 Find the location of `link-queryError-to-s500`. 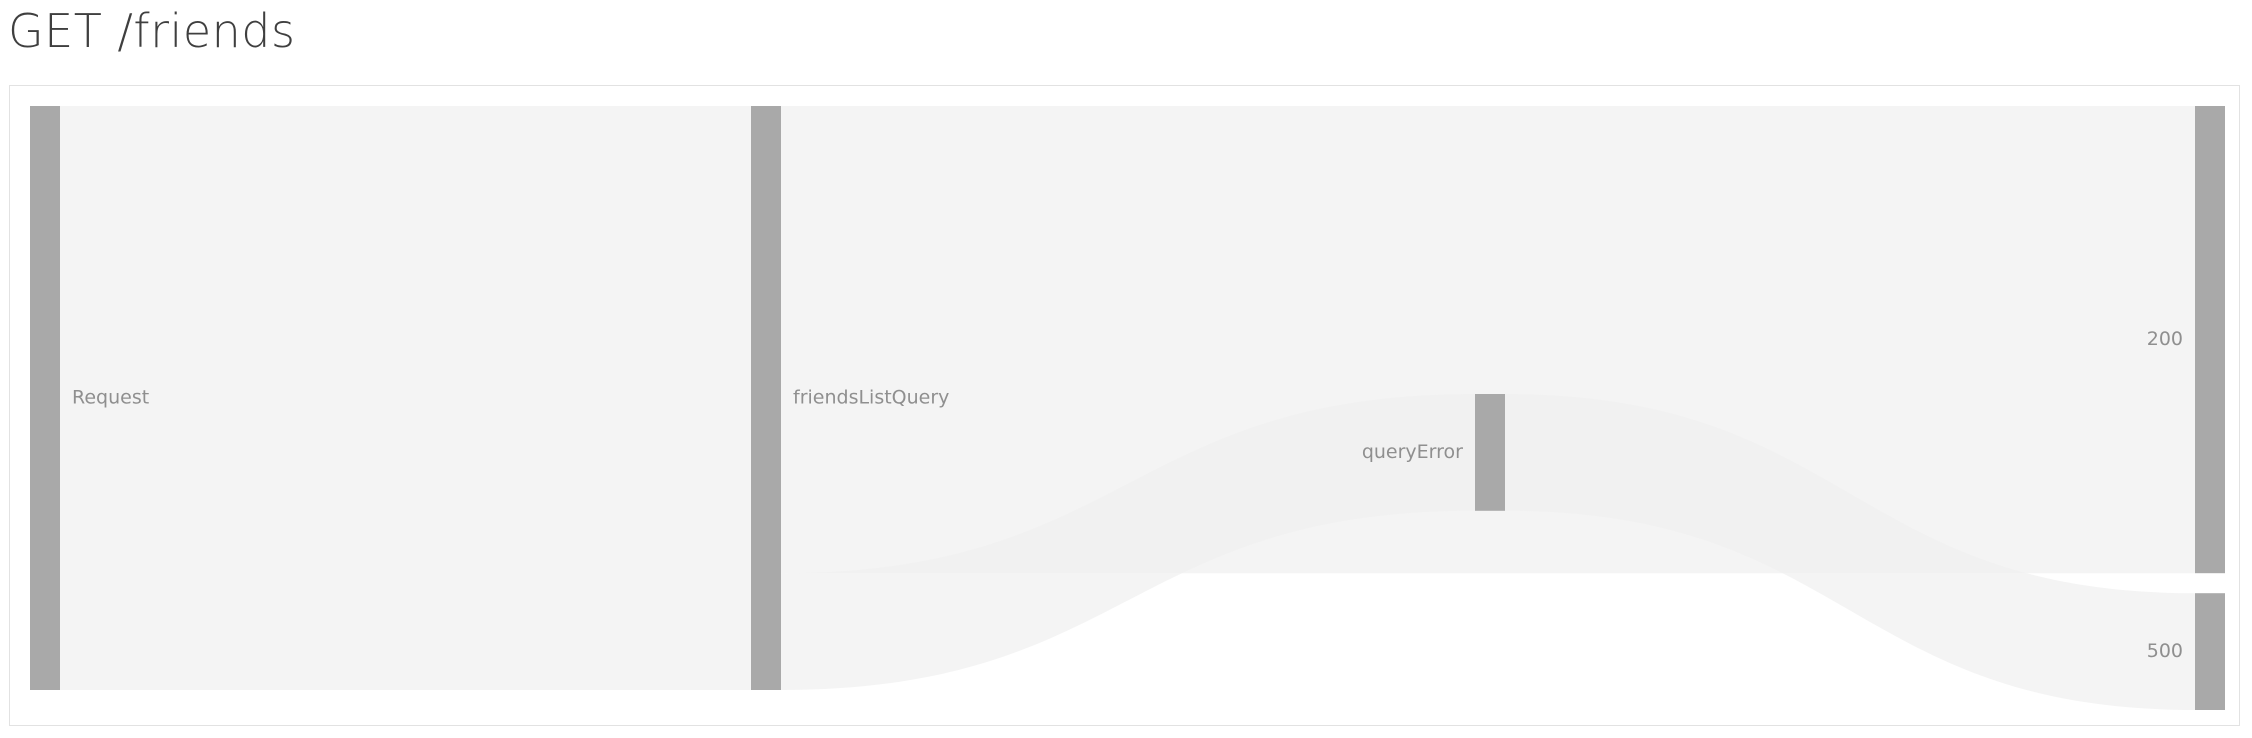

link-queryError-to-s500 is located at coordinates (1850, 552).